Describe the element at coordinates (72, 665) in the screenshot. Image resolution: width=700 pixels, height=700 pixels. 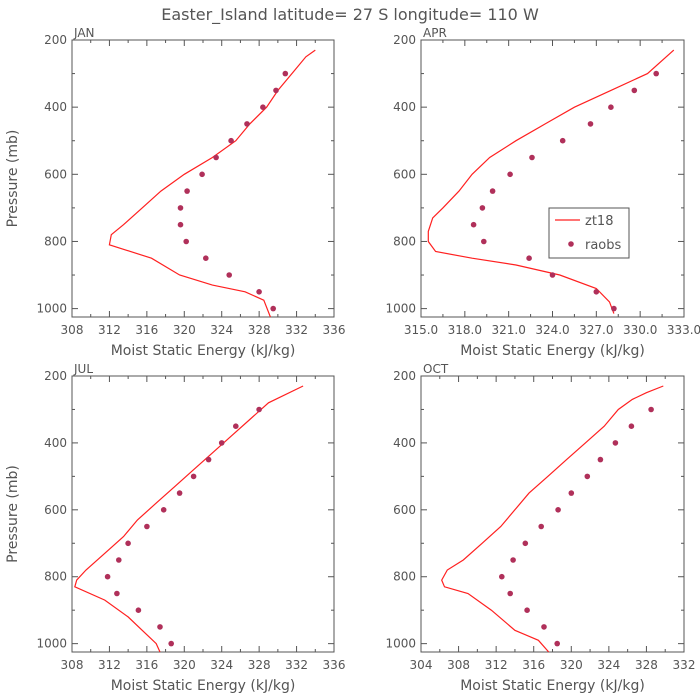
I see `x-tick-label-jul: 308` at that location.